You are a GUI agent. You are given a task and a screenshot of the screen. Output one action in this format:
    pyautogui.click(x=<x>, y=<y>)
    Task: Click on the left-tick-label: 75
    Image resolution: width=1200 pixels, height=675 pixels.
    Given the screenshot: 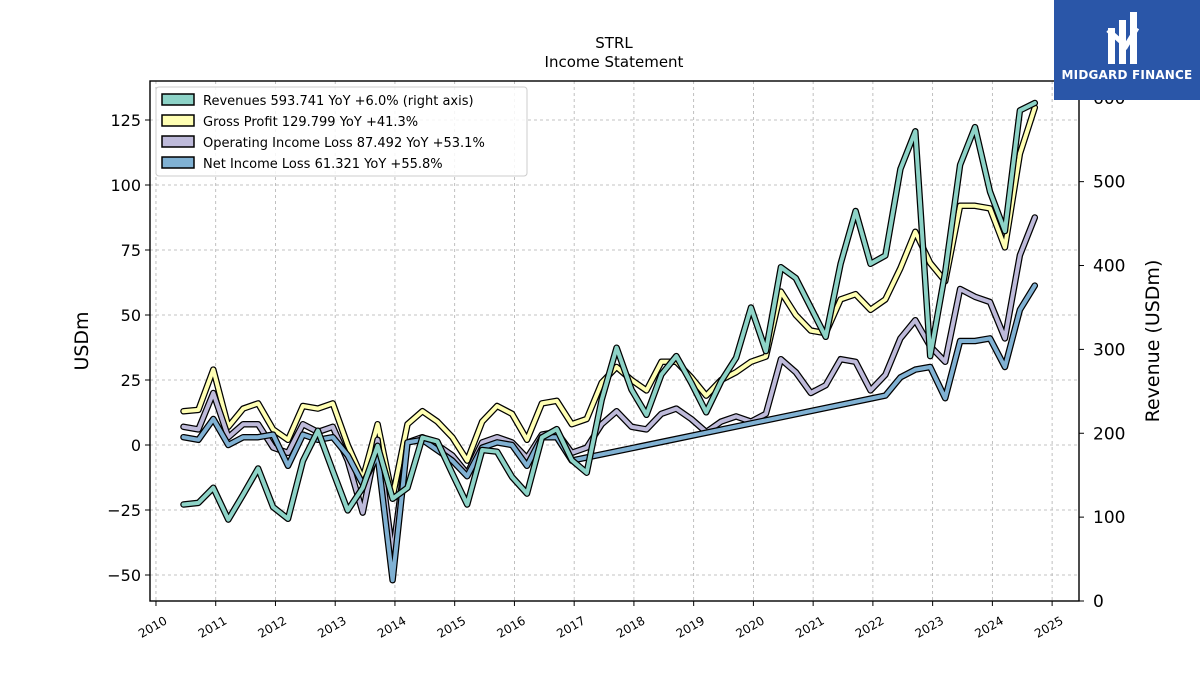 What is the action you would take?
    pyautogui.click(x=131, y=250)
    